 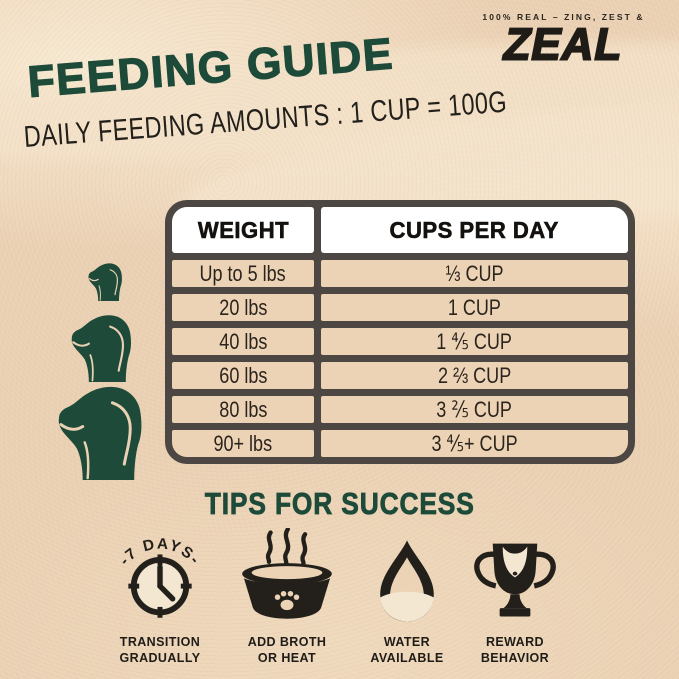 I want to click on column-header-cups: CUPS PER DAY, so click(x=474, y=230).